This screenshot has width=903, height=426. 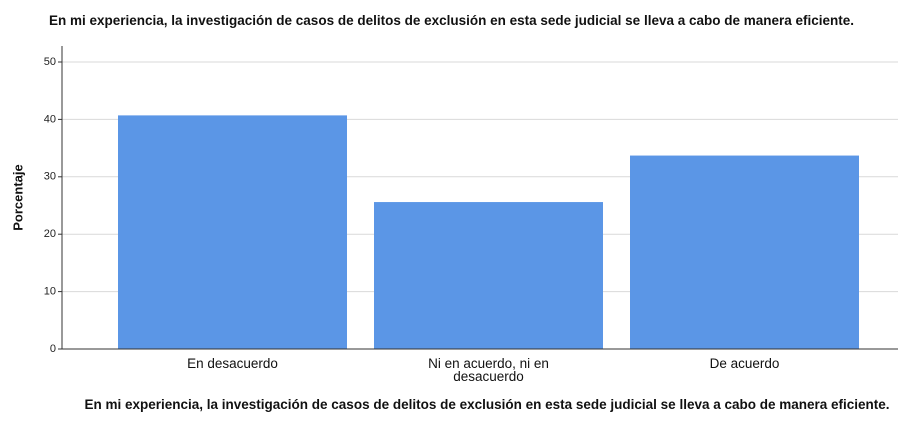 I want to click on y-axis-label: Porcentaje, so click(x=18, y=197).